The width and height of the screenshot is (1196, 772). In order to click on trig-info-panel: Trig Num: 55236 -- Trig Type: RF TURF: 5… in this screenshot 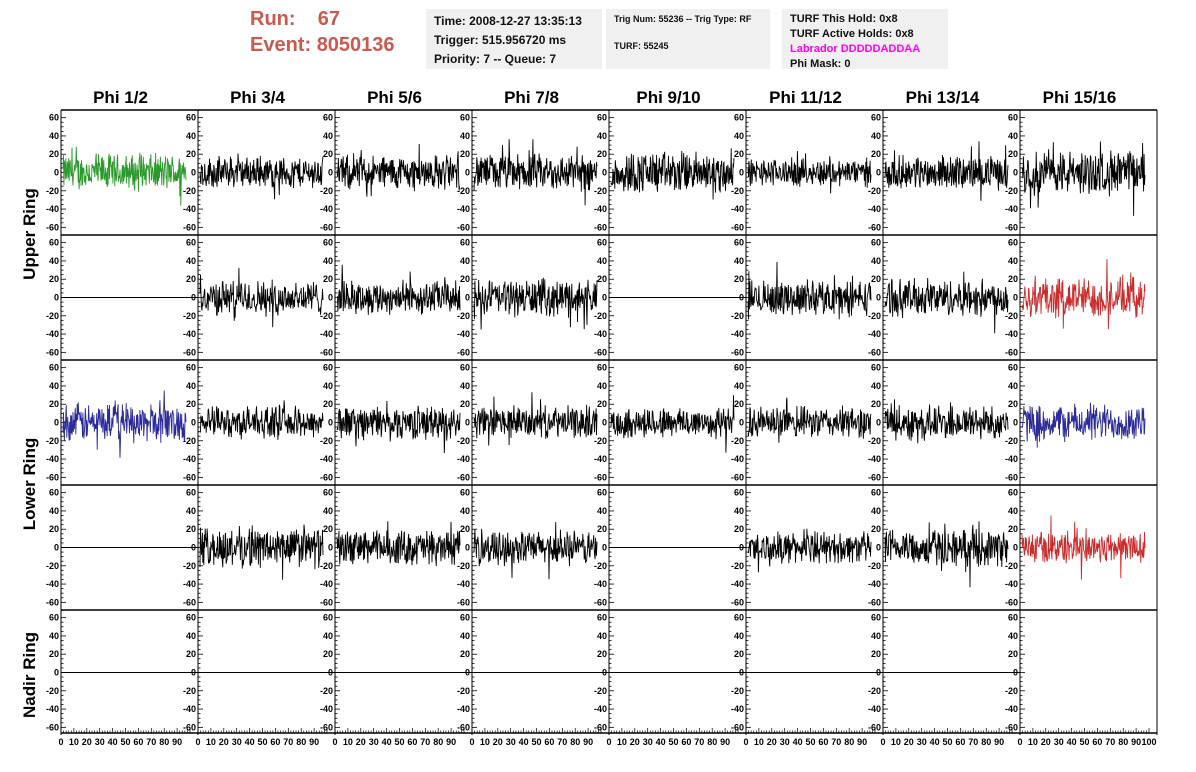, I will do `click(688, 39)`.